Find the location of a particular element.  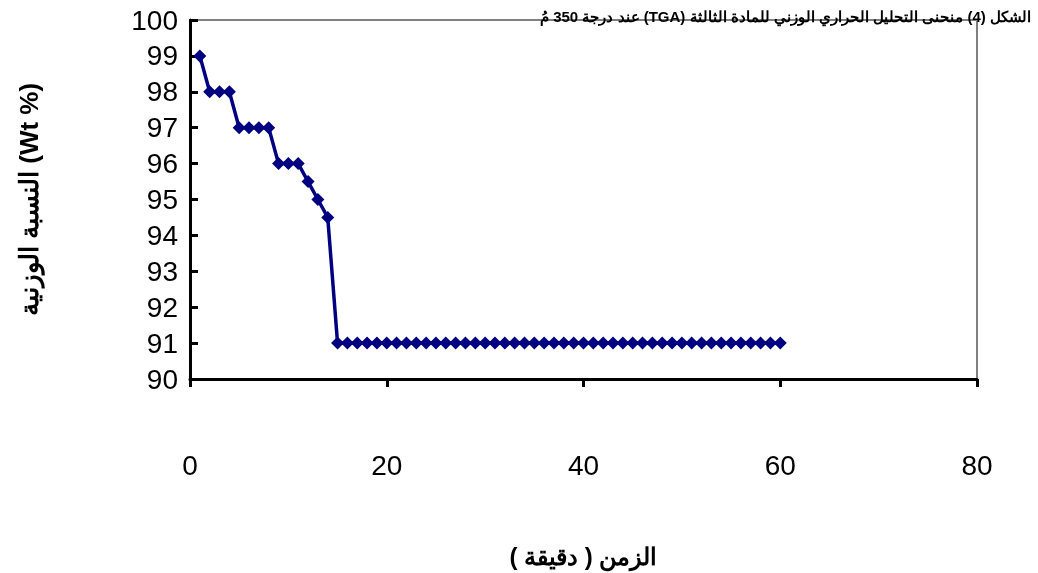

x-tick-label: 0 is located at coordinates (190, 465).